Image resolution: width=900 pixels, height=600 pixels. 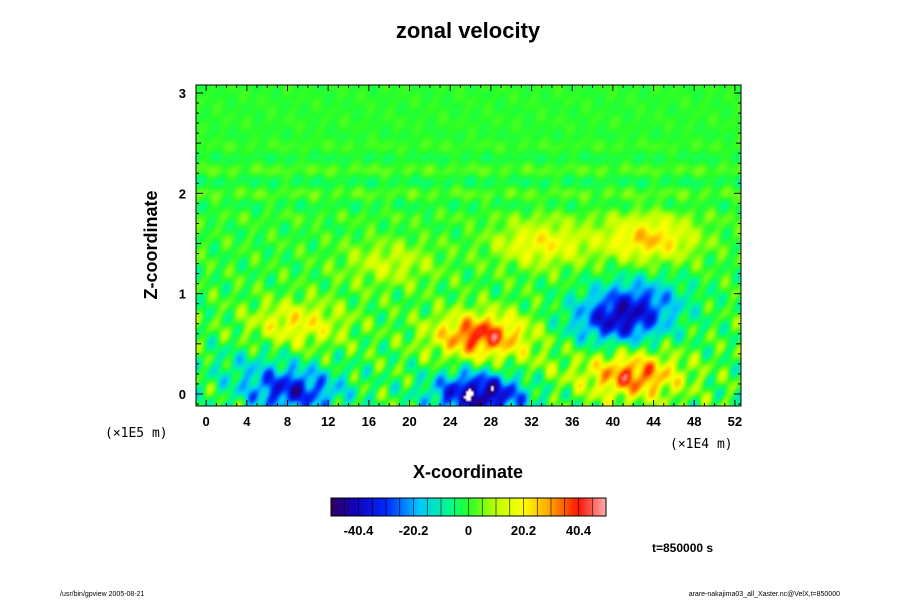 What do you see at coordinates (182, 193) in the screenshot?
I see `y-tick-label: 2` at bounding box center [182, 193].